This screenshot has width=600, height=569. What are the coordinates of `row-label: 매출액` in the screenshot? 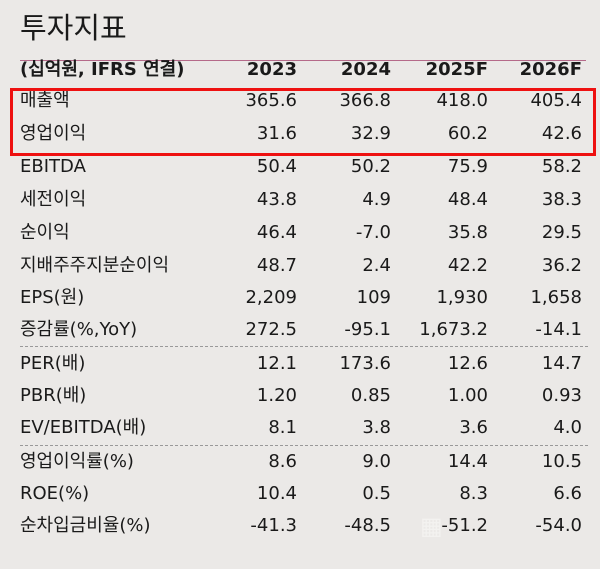 It's located at (45, 100).